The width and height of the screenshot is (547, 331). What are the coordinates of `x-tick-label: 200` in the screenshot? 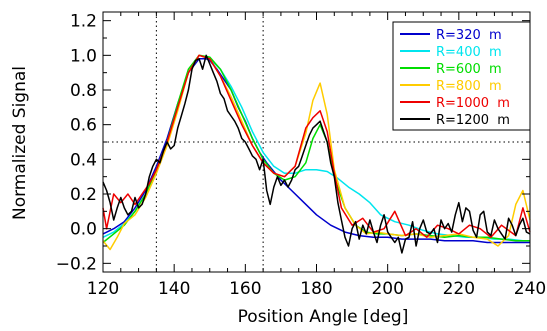 It's located at (387, 289).